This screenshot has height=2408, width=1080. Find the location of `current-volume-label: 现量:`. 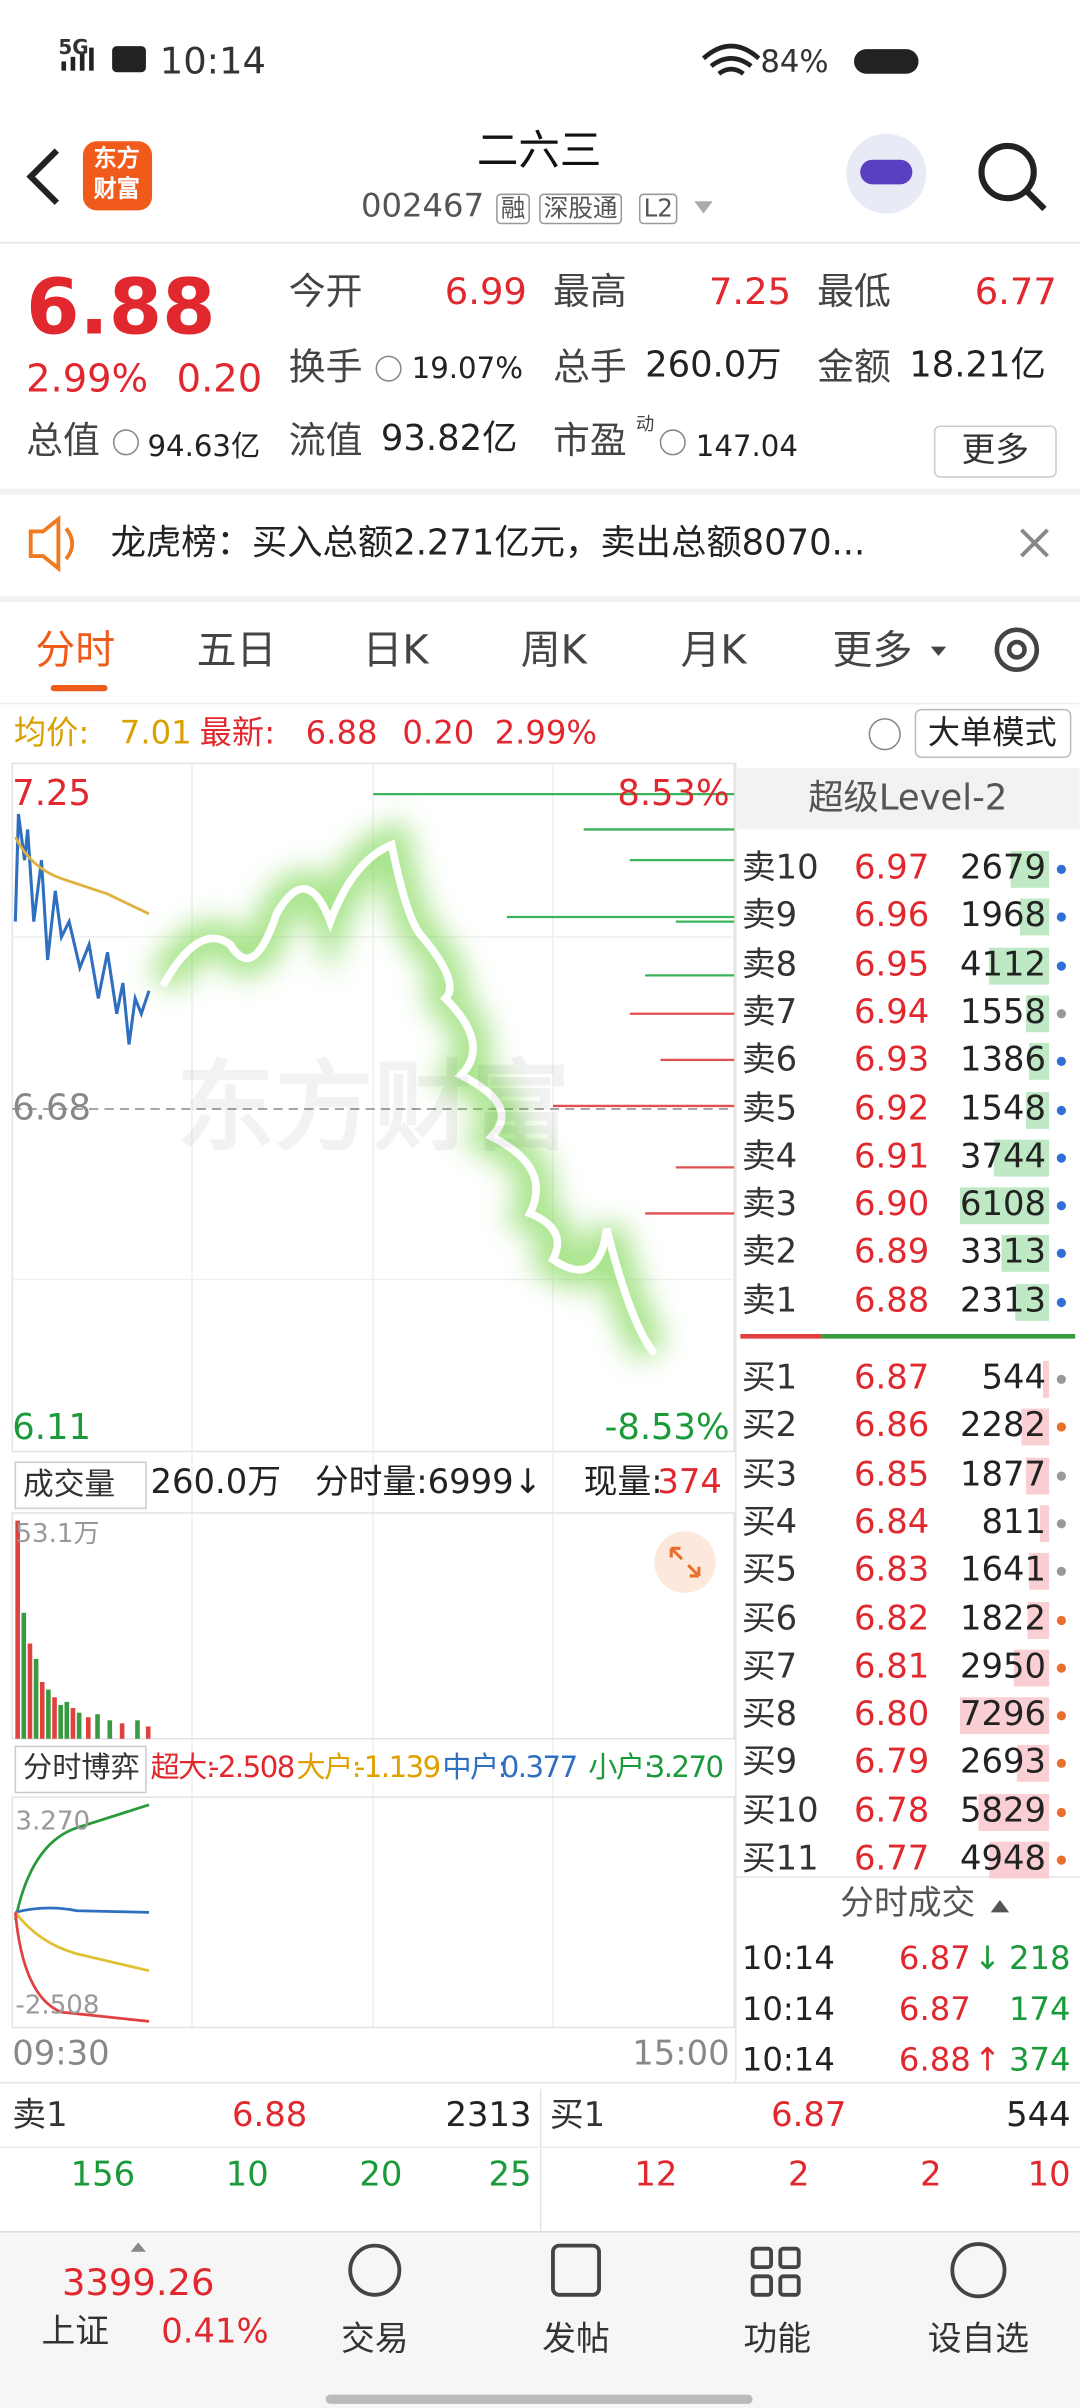

current-volume-label: 现量: is located at coordinates (623, 1483).